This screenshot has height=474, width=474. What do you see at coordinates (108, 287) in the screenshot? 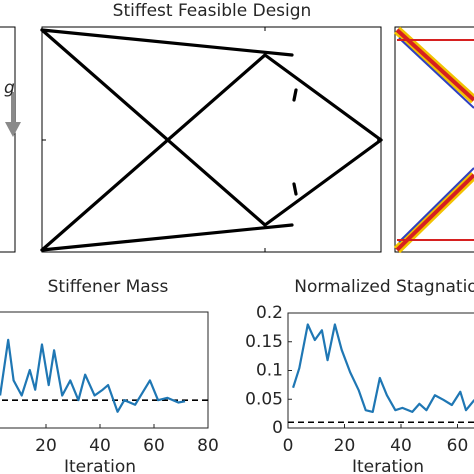
I see `chart-title: Stiffener Mass` at bounding box center [108, 287].